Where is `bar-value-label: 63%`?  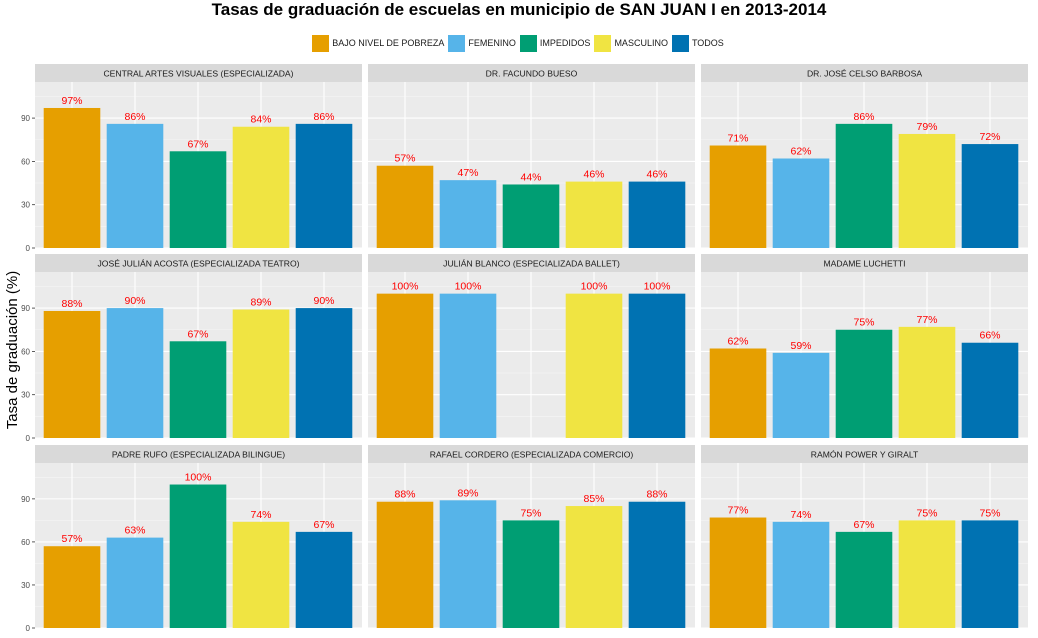 bar-value-label: 63% is located at coordinates (134, 531).